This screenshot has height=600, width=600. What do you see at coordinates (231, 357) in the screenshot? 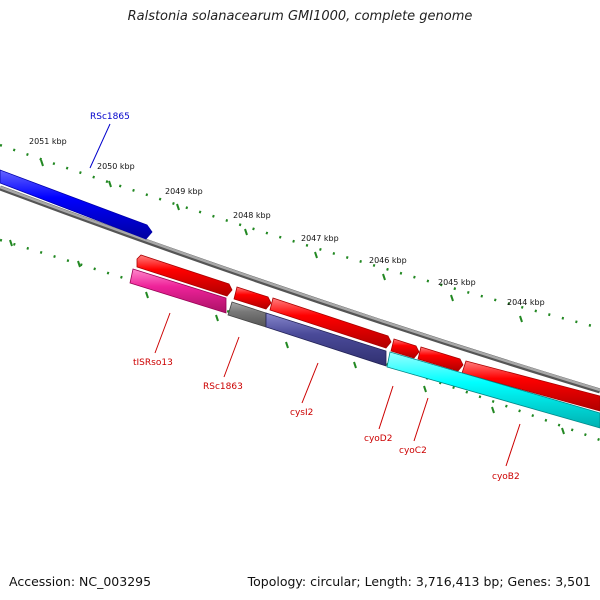
I see `leader-rsc1863` at bounding box center [231, 357].